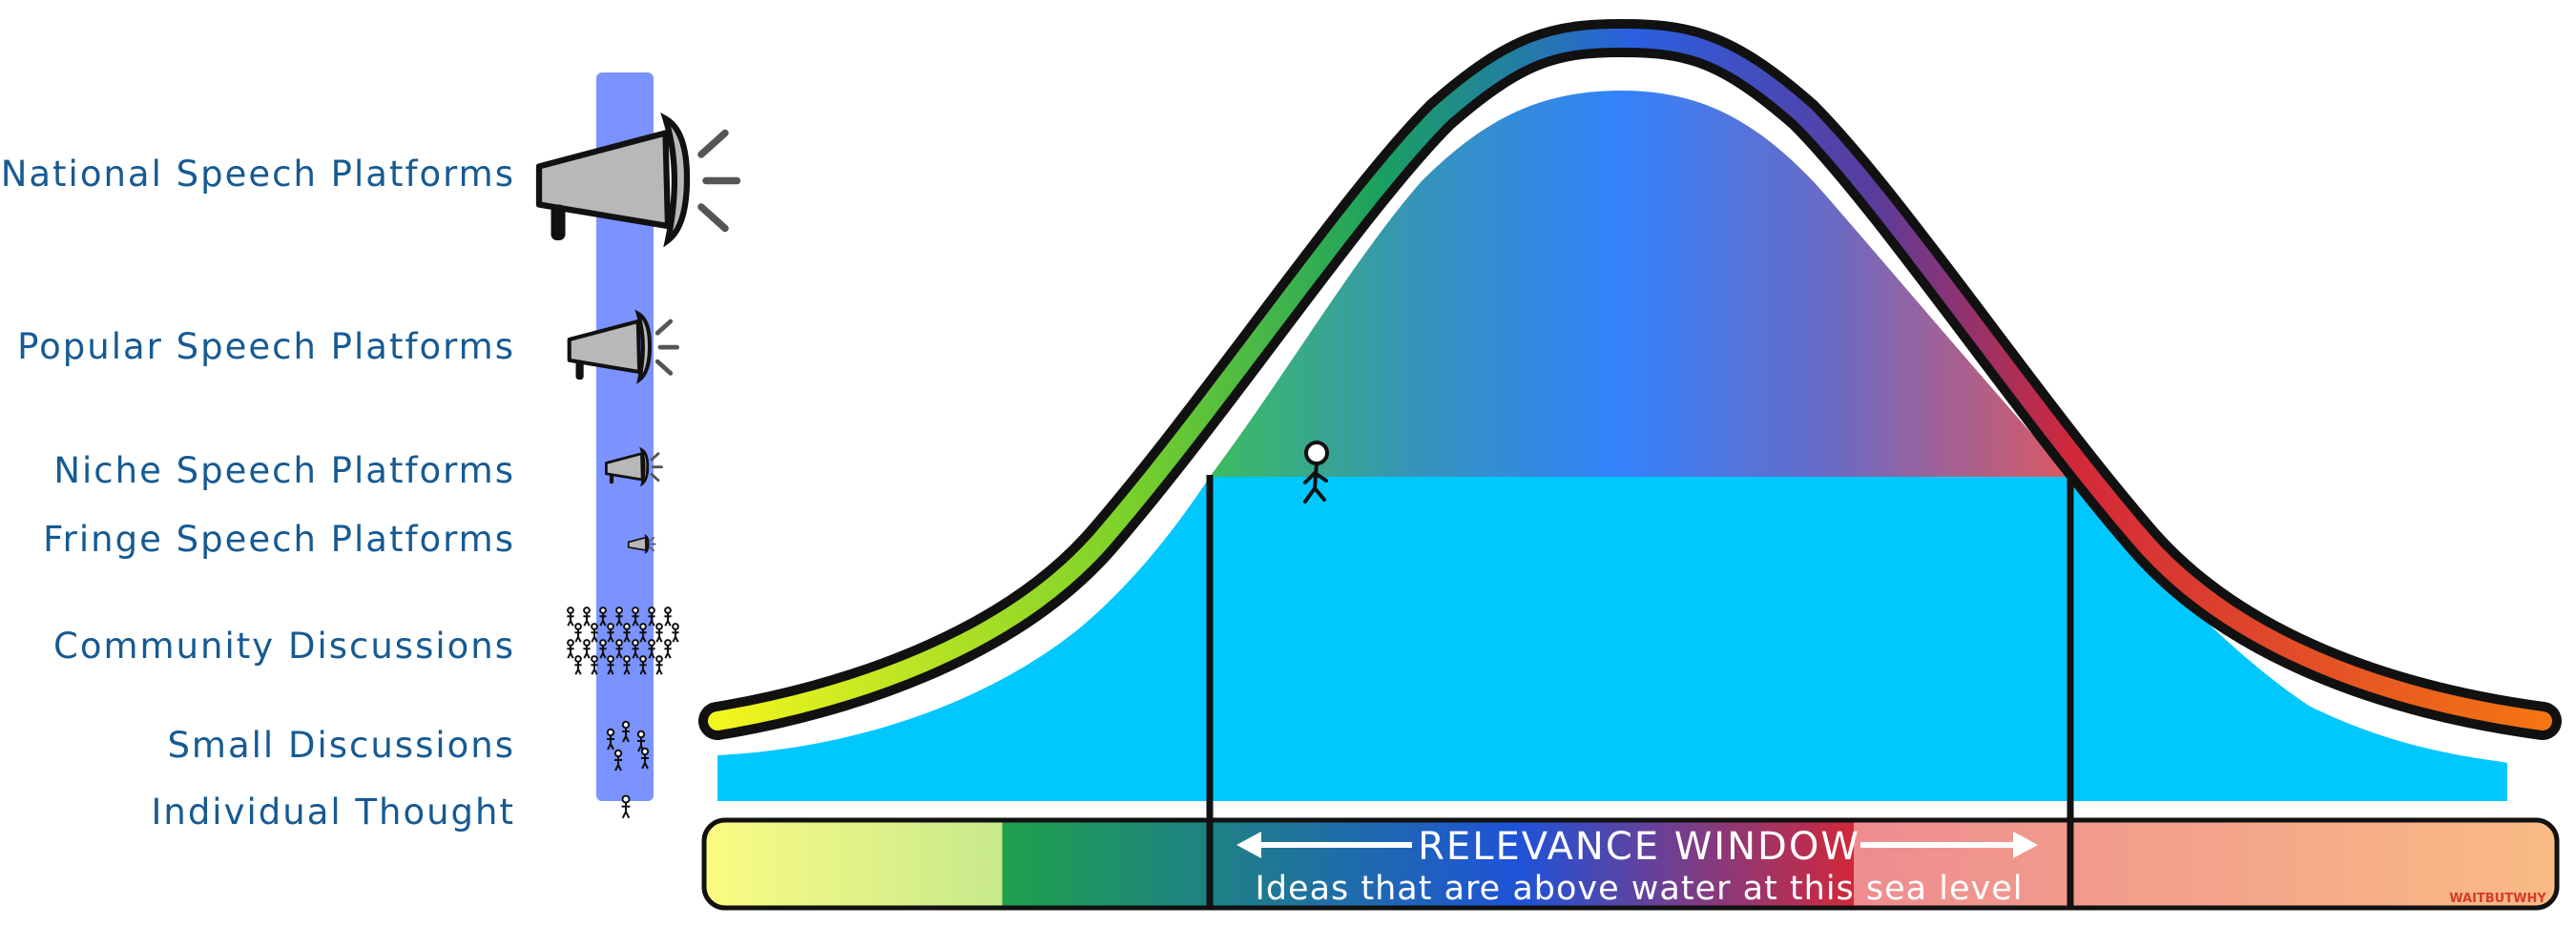 The width and height of the screenshot is (2576, 946). I want to click on sky-area, so click(1640, 284).